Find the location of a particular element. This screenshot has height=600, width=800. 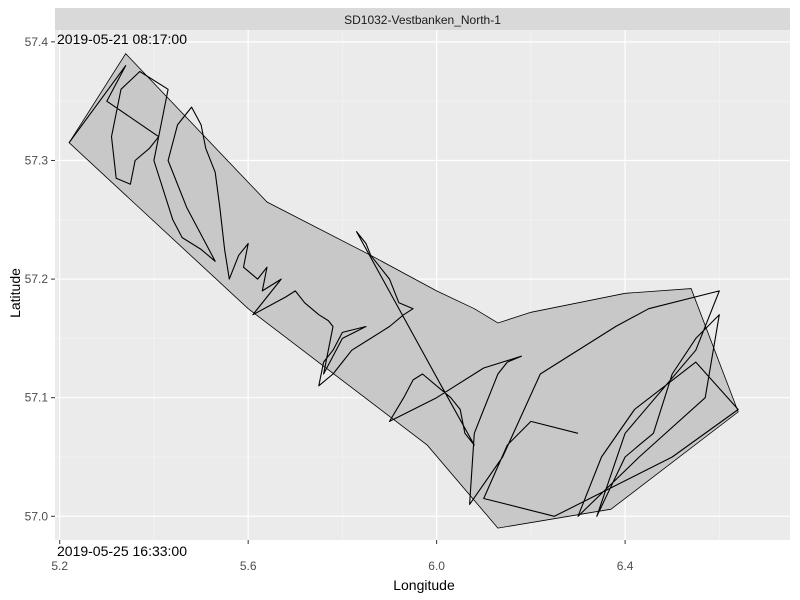

x-axis-title: Longitude is located at coordinates (424, 585).